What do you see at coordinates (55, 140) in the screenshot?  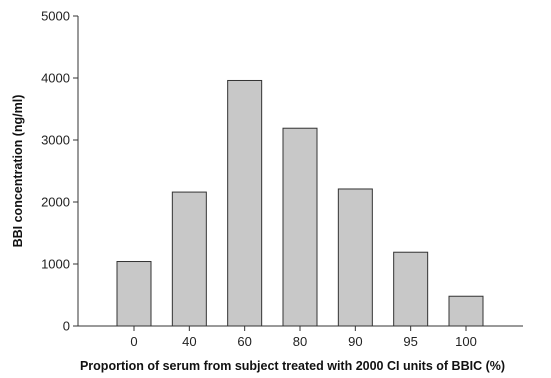 I see `y-tick-label: 3000` at bounding box center [55, 140].